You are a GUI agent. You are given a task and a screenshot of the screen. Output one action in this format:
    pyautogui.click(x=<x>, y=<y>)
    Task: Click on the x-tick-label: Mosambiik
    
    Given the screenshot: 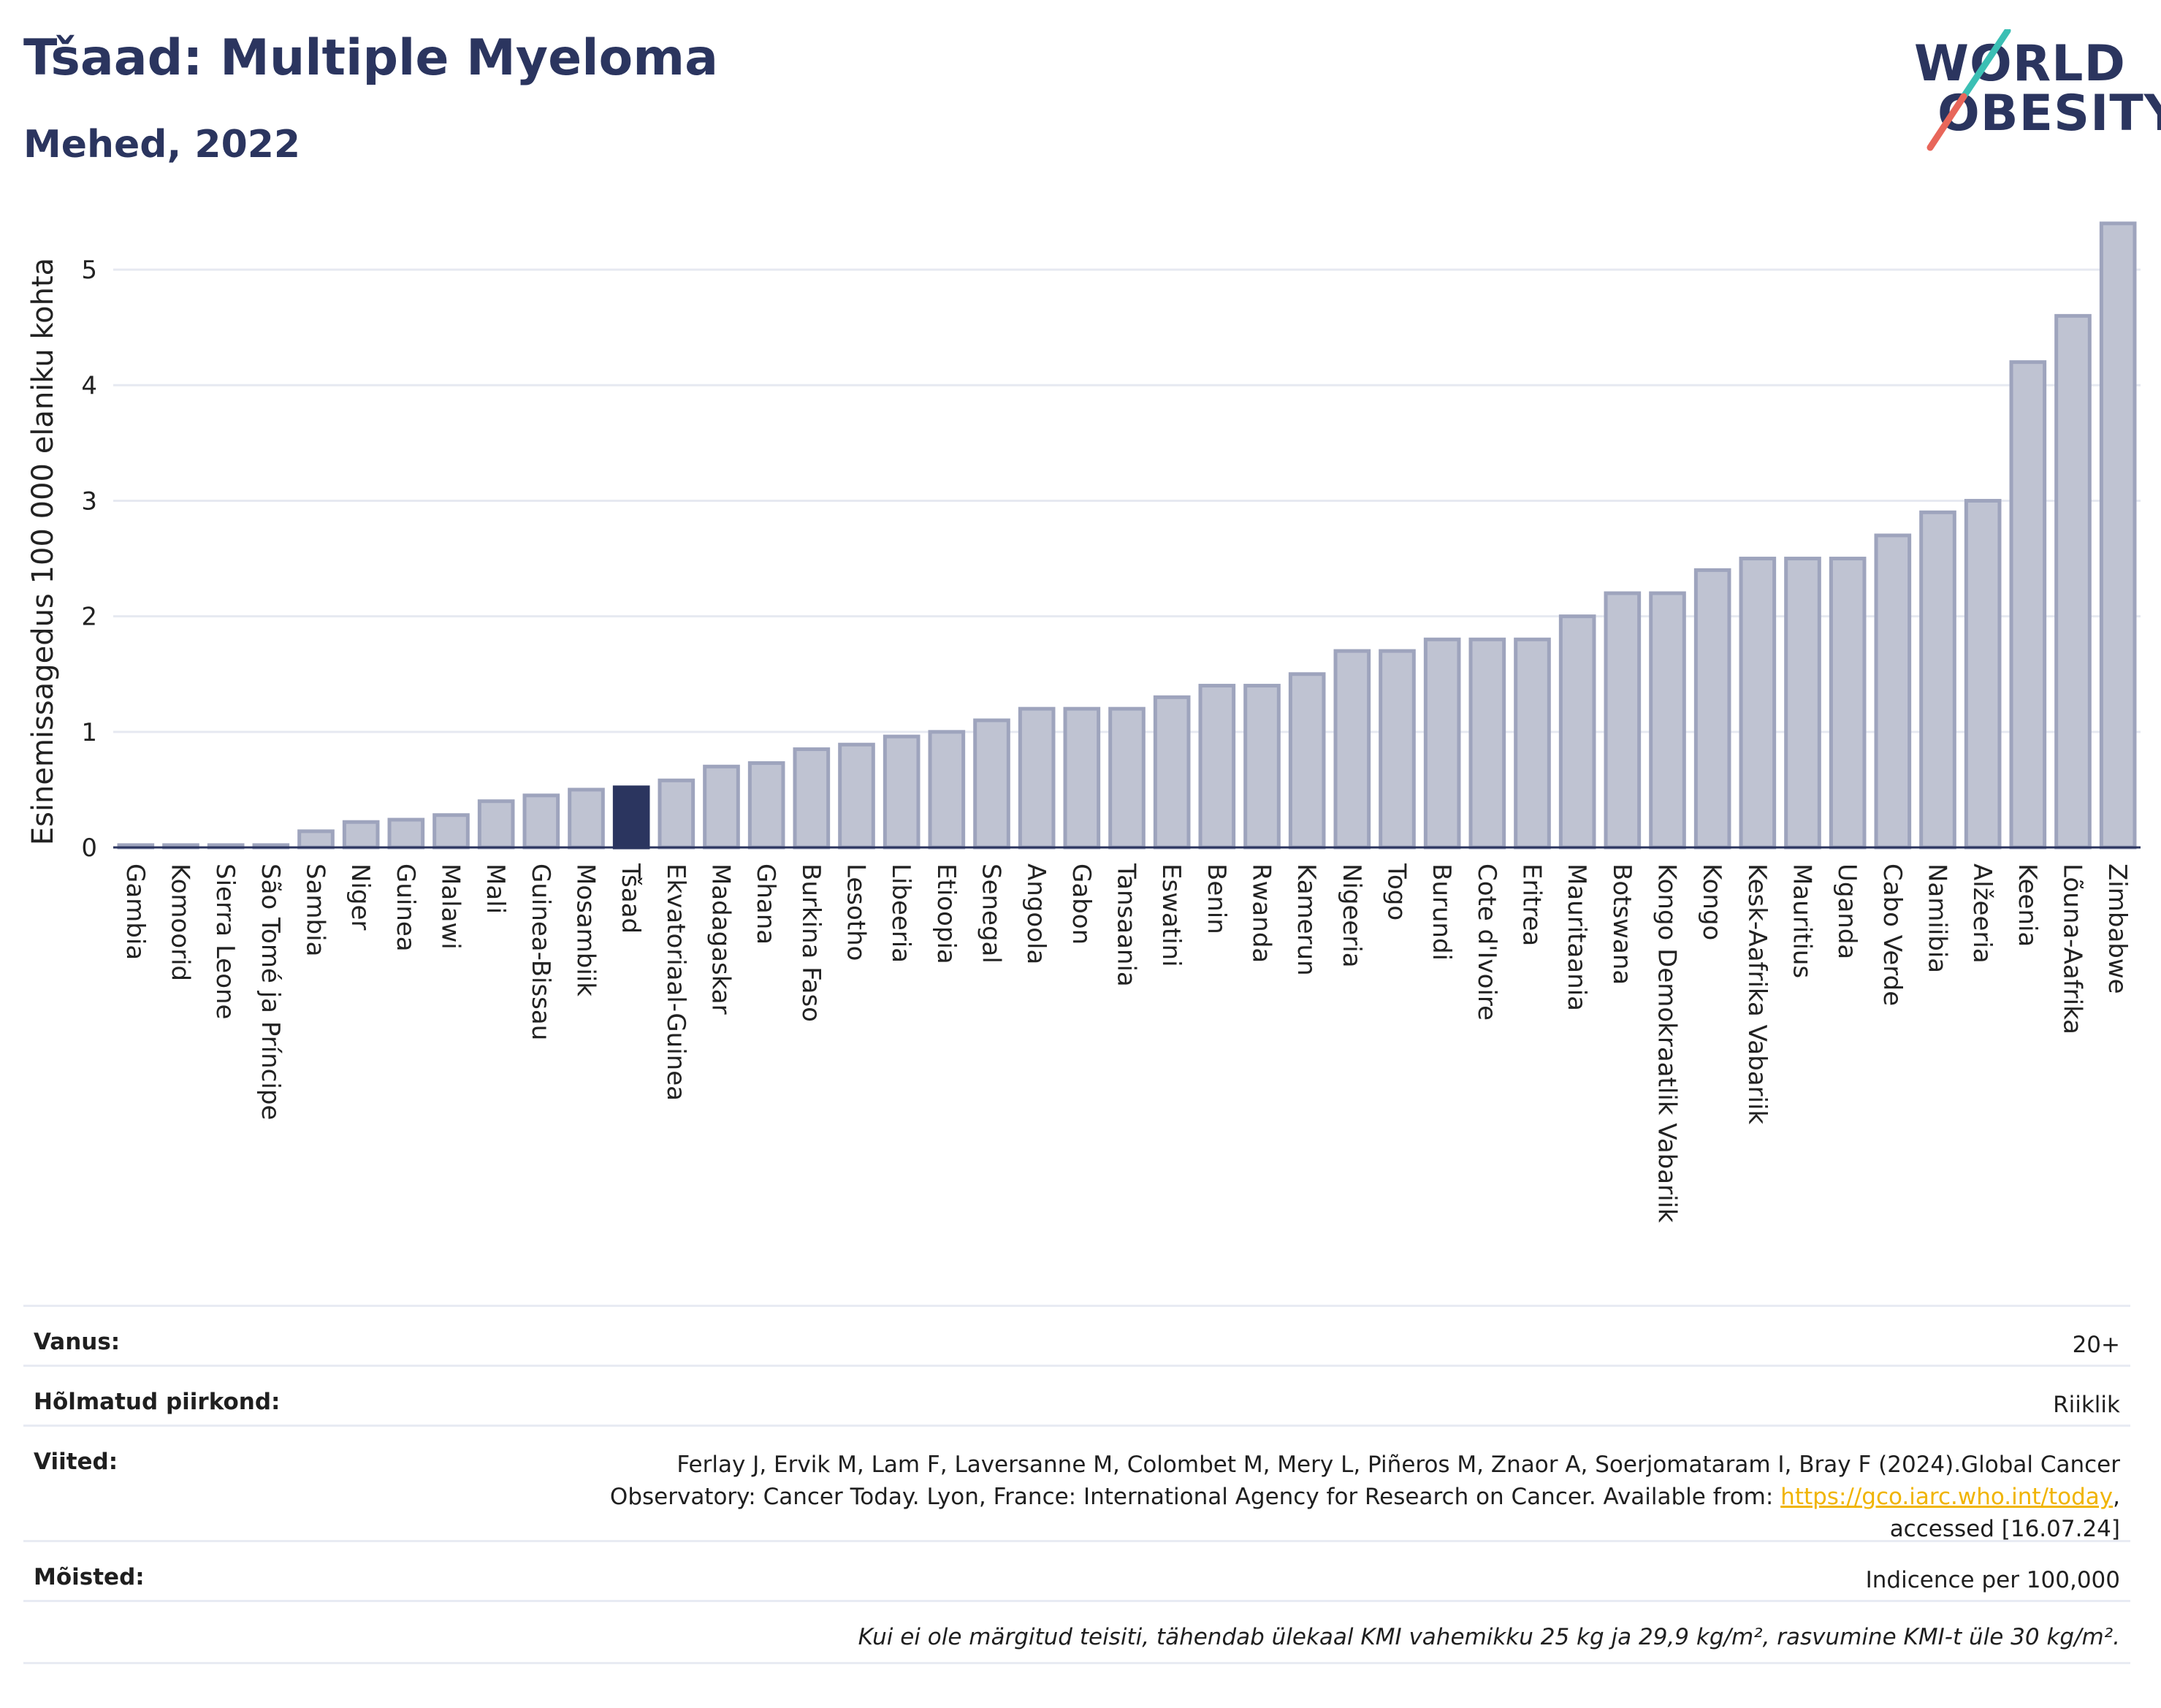 What is the action you would take?
    pyautogui.click(x=586, y=929)
    